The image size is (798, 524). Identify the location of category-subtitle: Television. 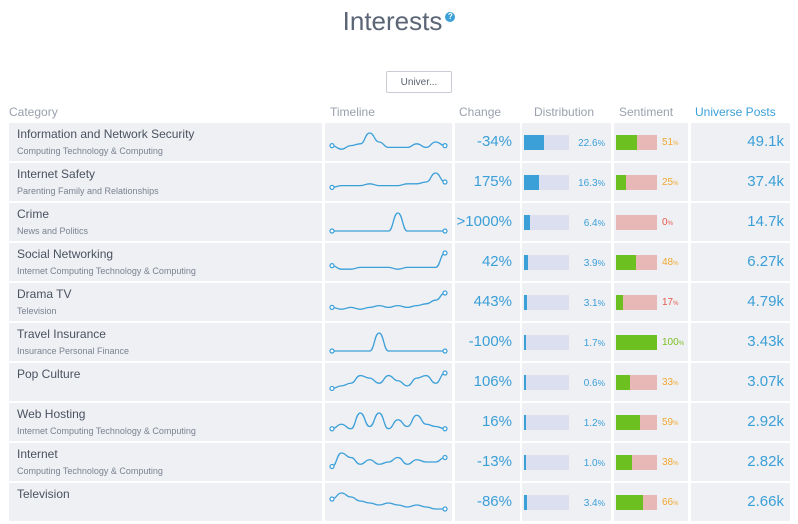
(37, 311).